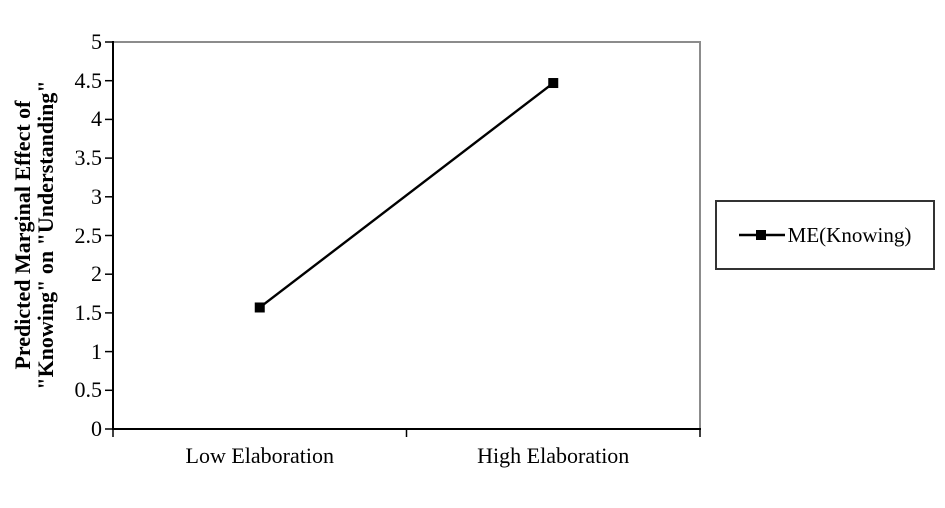 The width and height of the screenshot is (945, 508). I want to click on legend-box: ME(Knowing), so click(825, 235).